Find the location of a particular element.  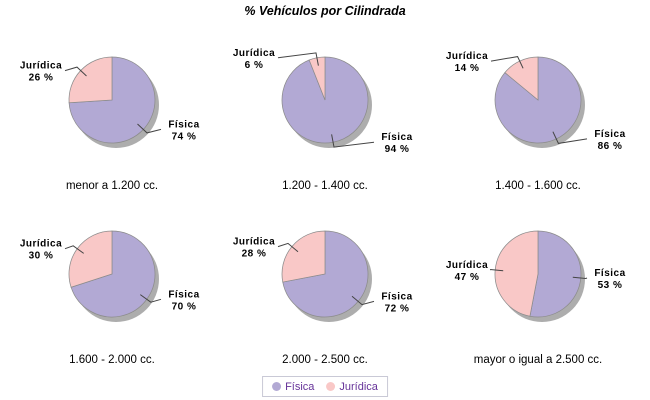

slice-label-juridica: Jurídica 6 % is located at coordinates (254, 59).